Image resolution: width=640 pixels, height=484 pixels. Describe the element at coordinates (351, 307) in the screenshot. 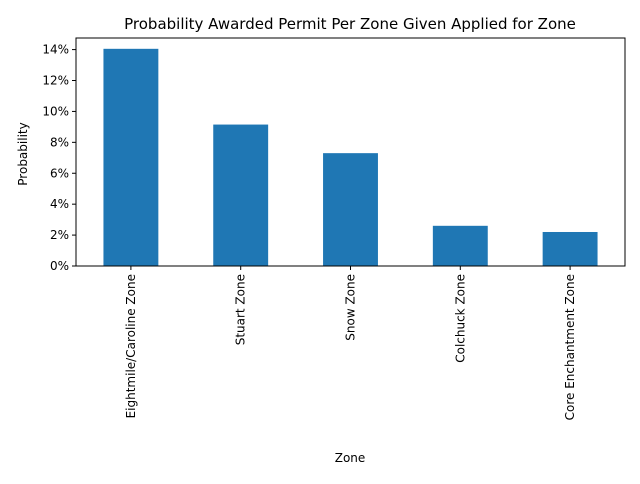

I see `x-tick-label: Snow Zone` at that location.